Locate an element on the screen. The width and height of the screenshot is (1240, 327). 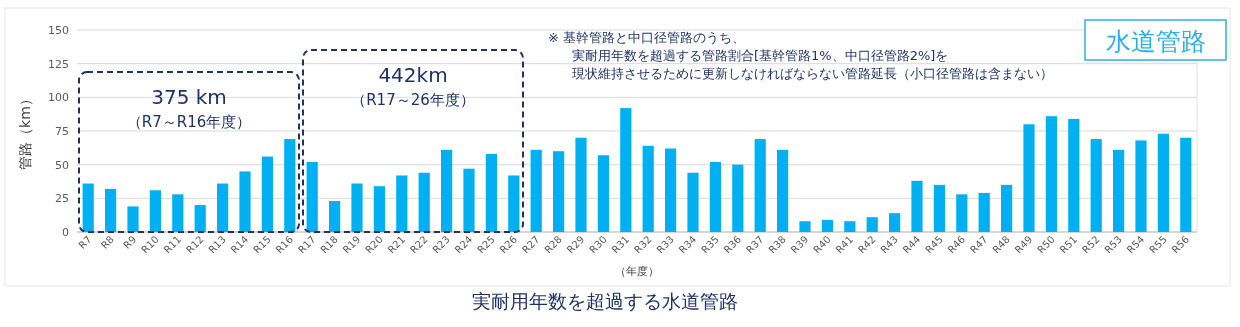
x-tick-label: R45 is located at coordinates (934, 244).